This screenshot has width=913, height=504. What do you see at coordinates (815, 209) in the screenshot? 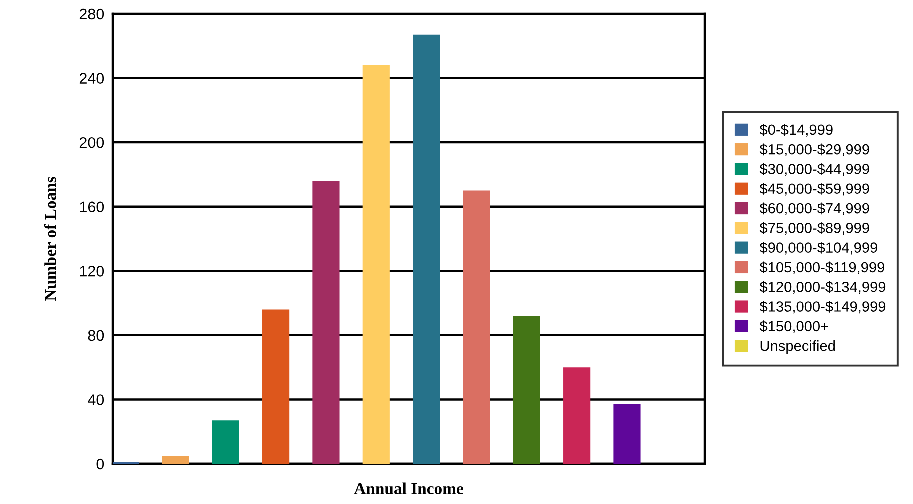
I see `legend-label: $60,000-$74,999` at bounding box center [815, 209].